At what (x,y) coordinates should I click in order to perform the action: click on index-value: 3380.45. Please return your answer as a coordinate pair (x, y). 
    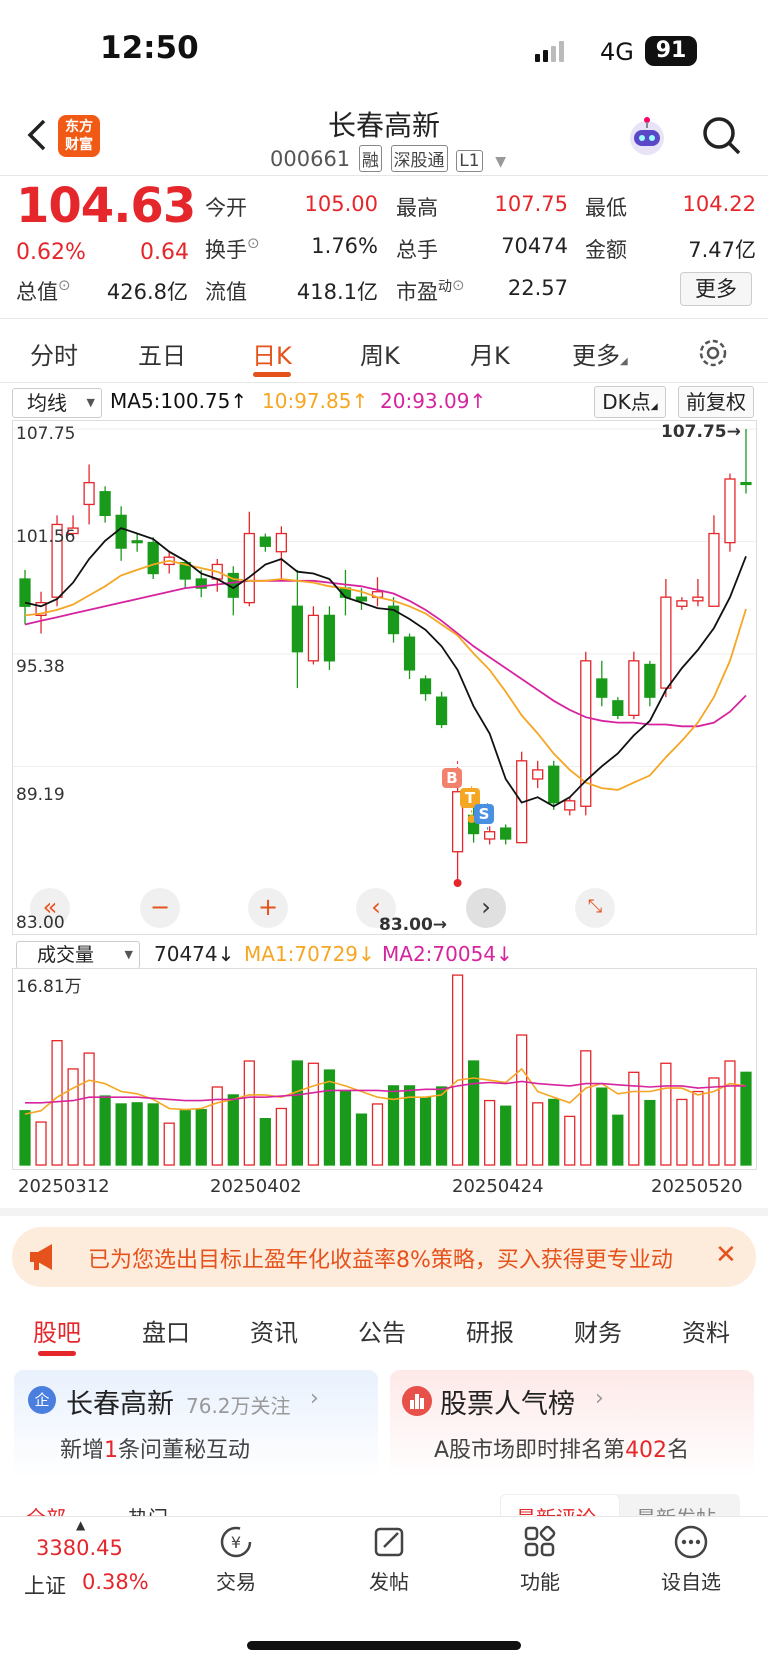
    Looking at the image, I should click on (79, 1548).